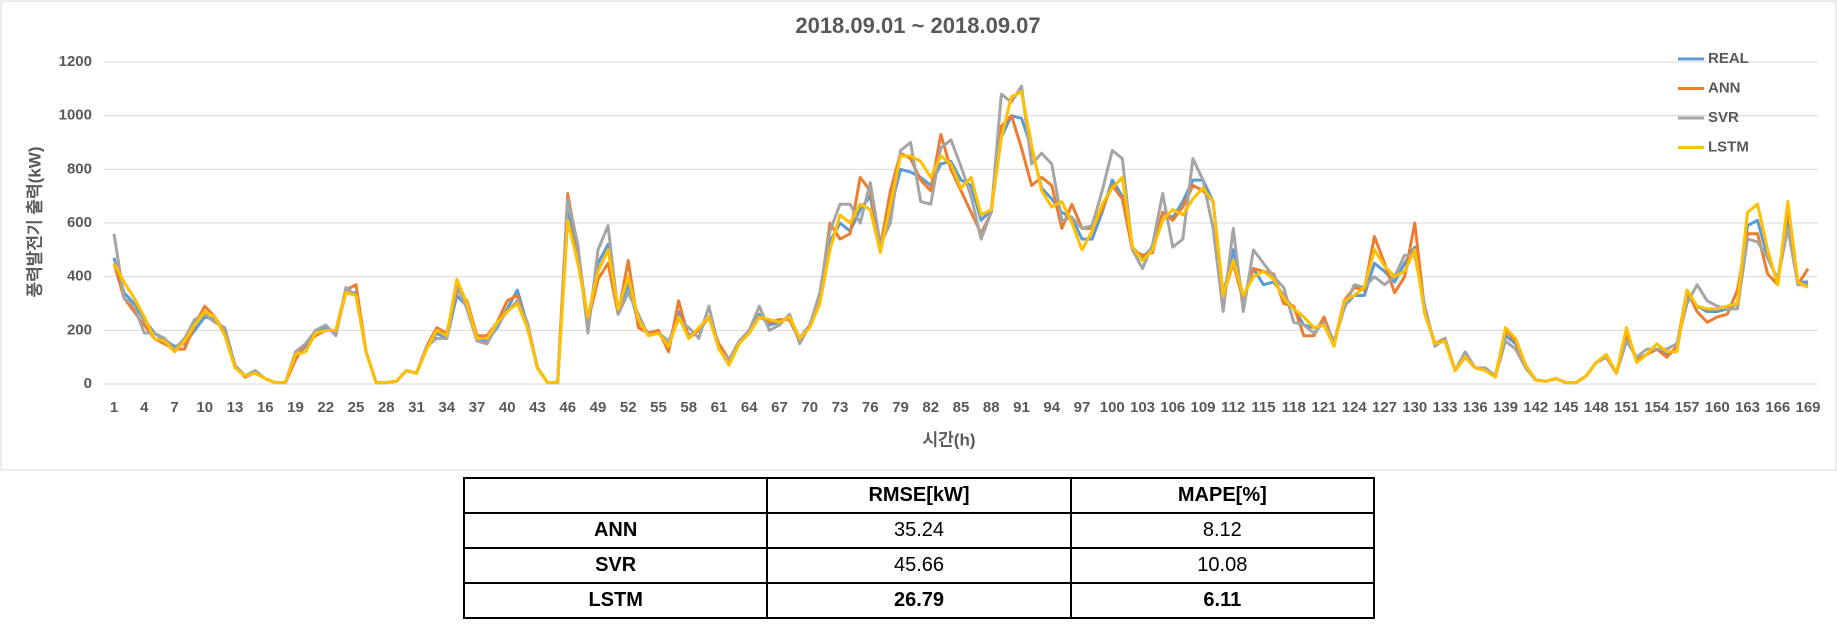 The height and width of the screenshot is (626, 1837). I want to click on x-tick-label: 34, so click(446, 407).